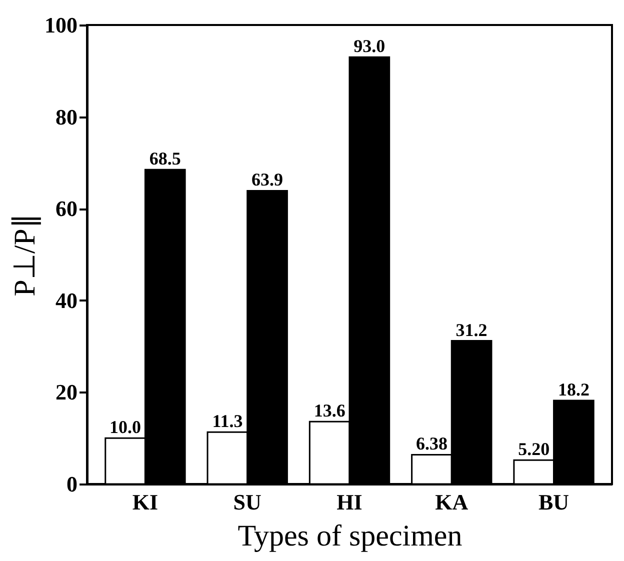 The height and width of the screenshot is (561, 624). Describe the element at coordinates (350, 536) in the screenshot. I see `x-axis-title: Types of specimen` at that location.